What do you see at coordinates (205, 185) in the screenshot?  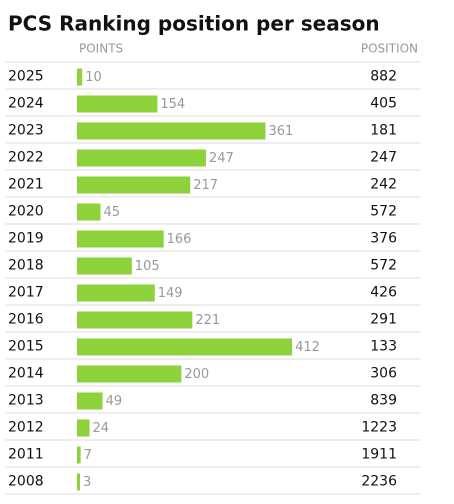 I see `points-value: 217` at bounding box center [205, 185].